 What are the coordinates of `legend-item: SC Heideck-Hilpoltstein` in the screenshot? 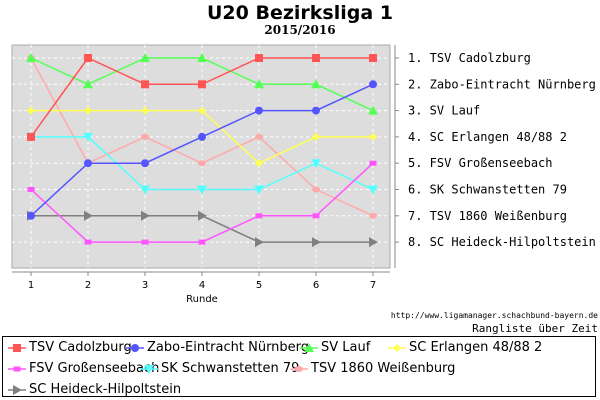 It's located at (94, 389).